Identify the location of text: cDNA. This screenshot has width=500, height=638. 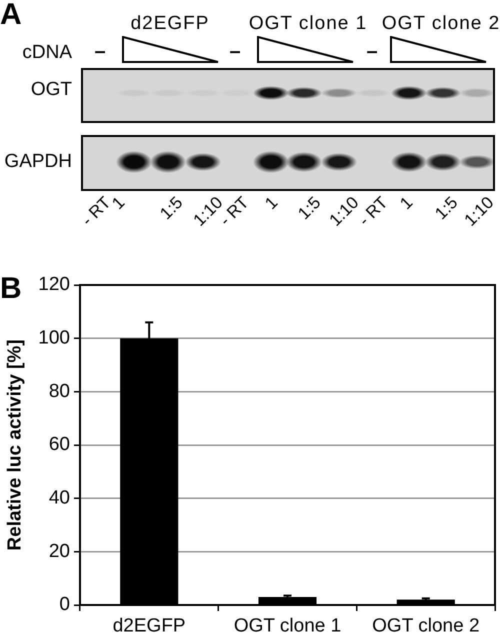
(47, 53).